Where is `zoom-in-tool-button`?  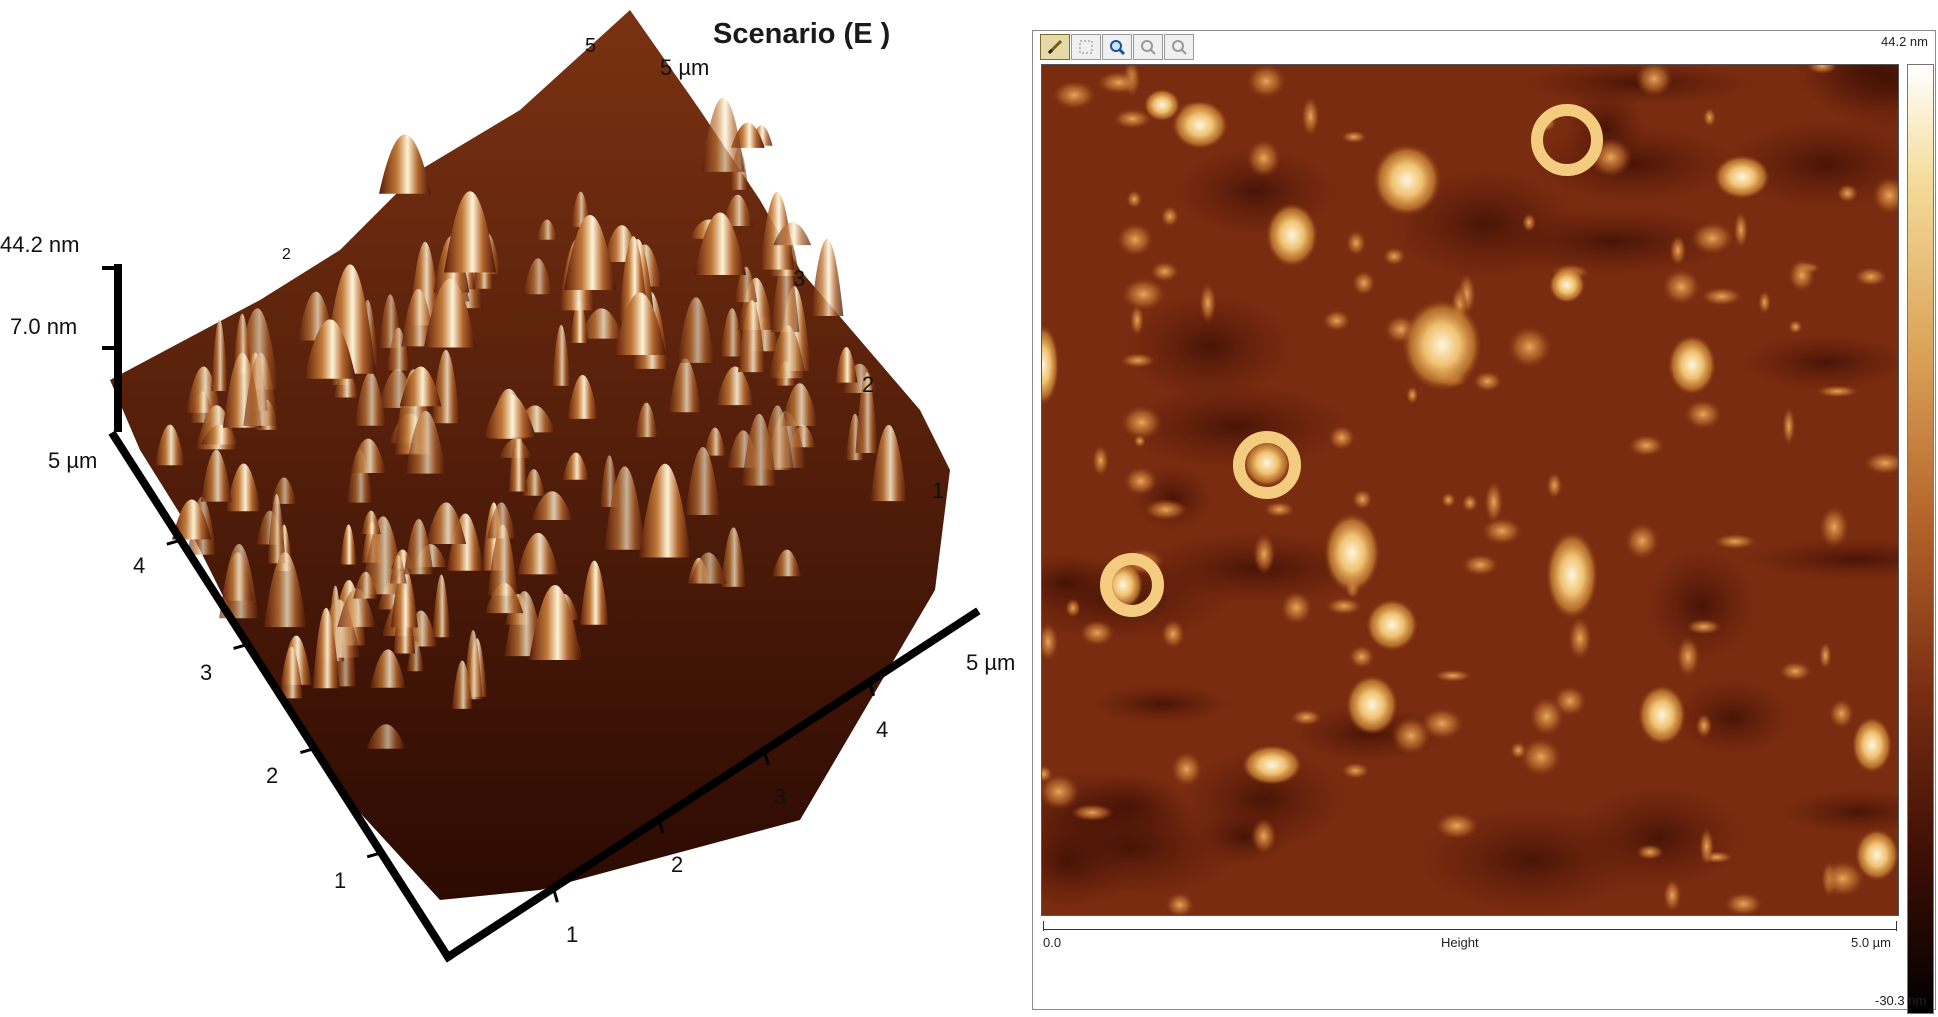
zoom-in-tool-button is located at coordinates (1148, 47).